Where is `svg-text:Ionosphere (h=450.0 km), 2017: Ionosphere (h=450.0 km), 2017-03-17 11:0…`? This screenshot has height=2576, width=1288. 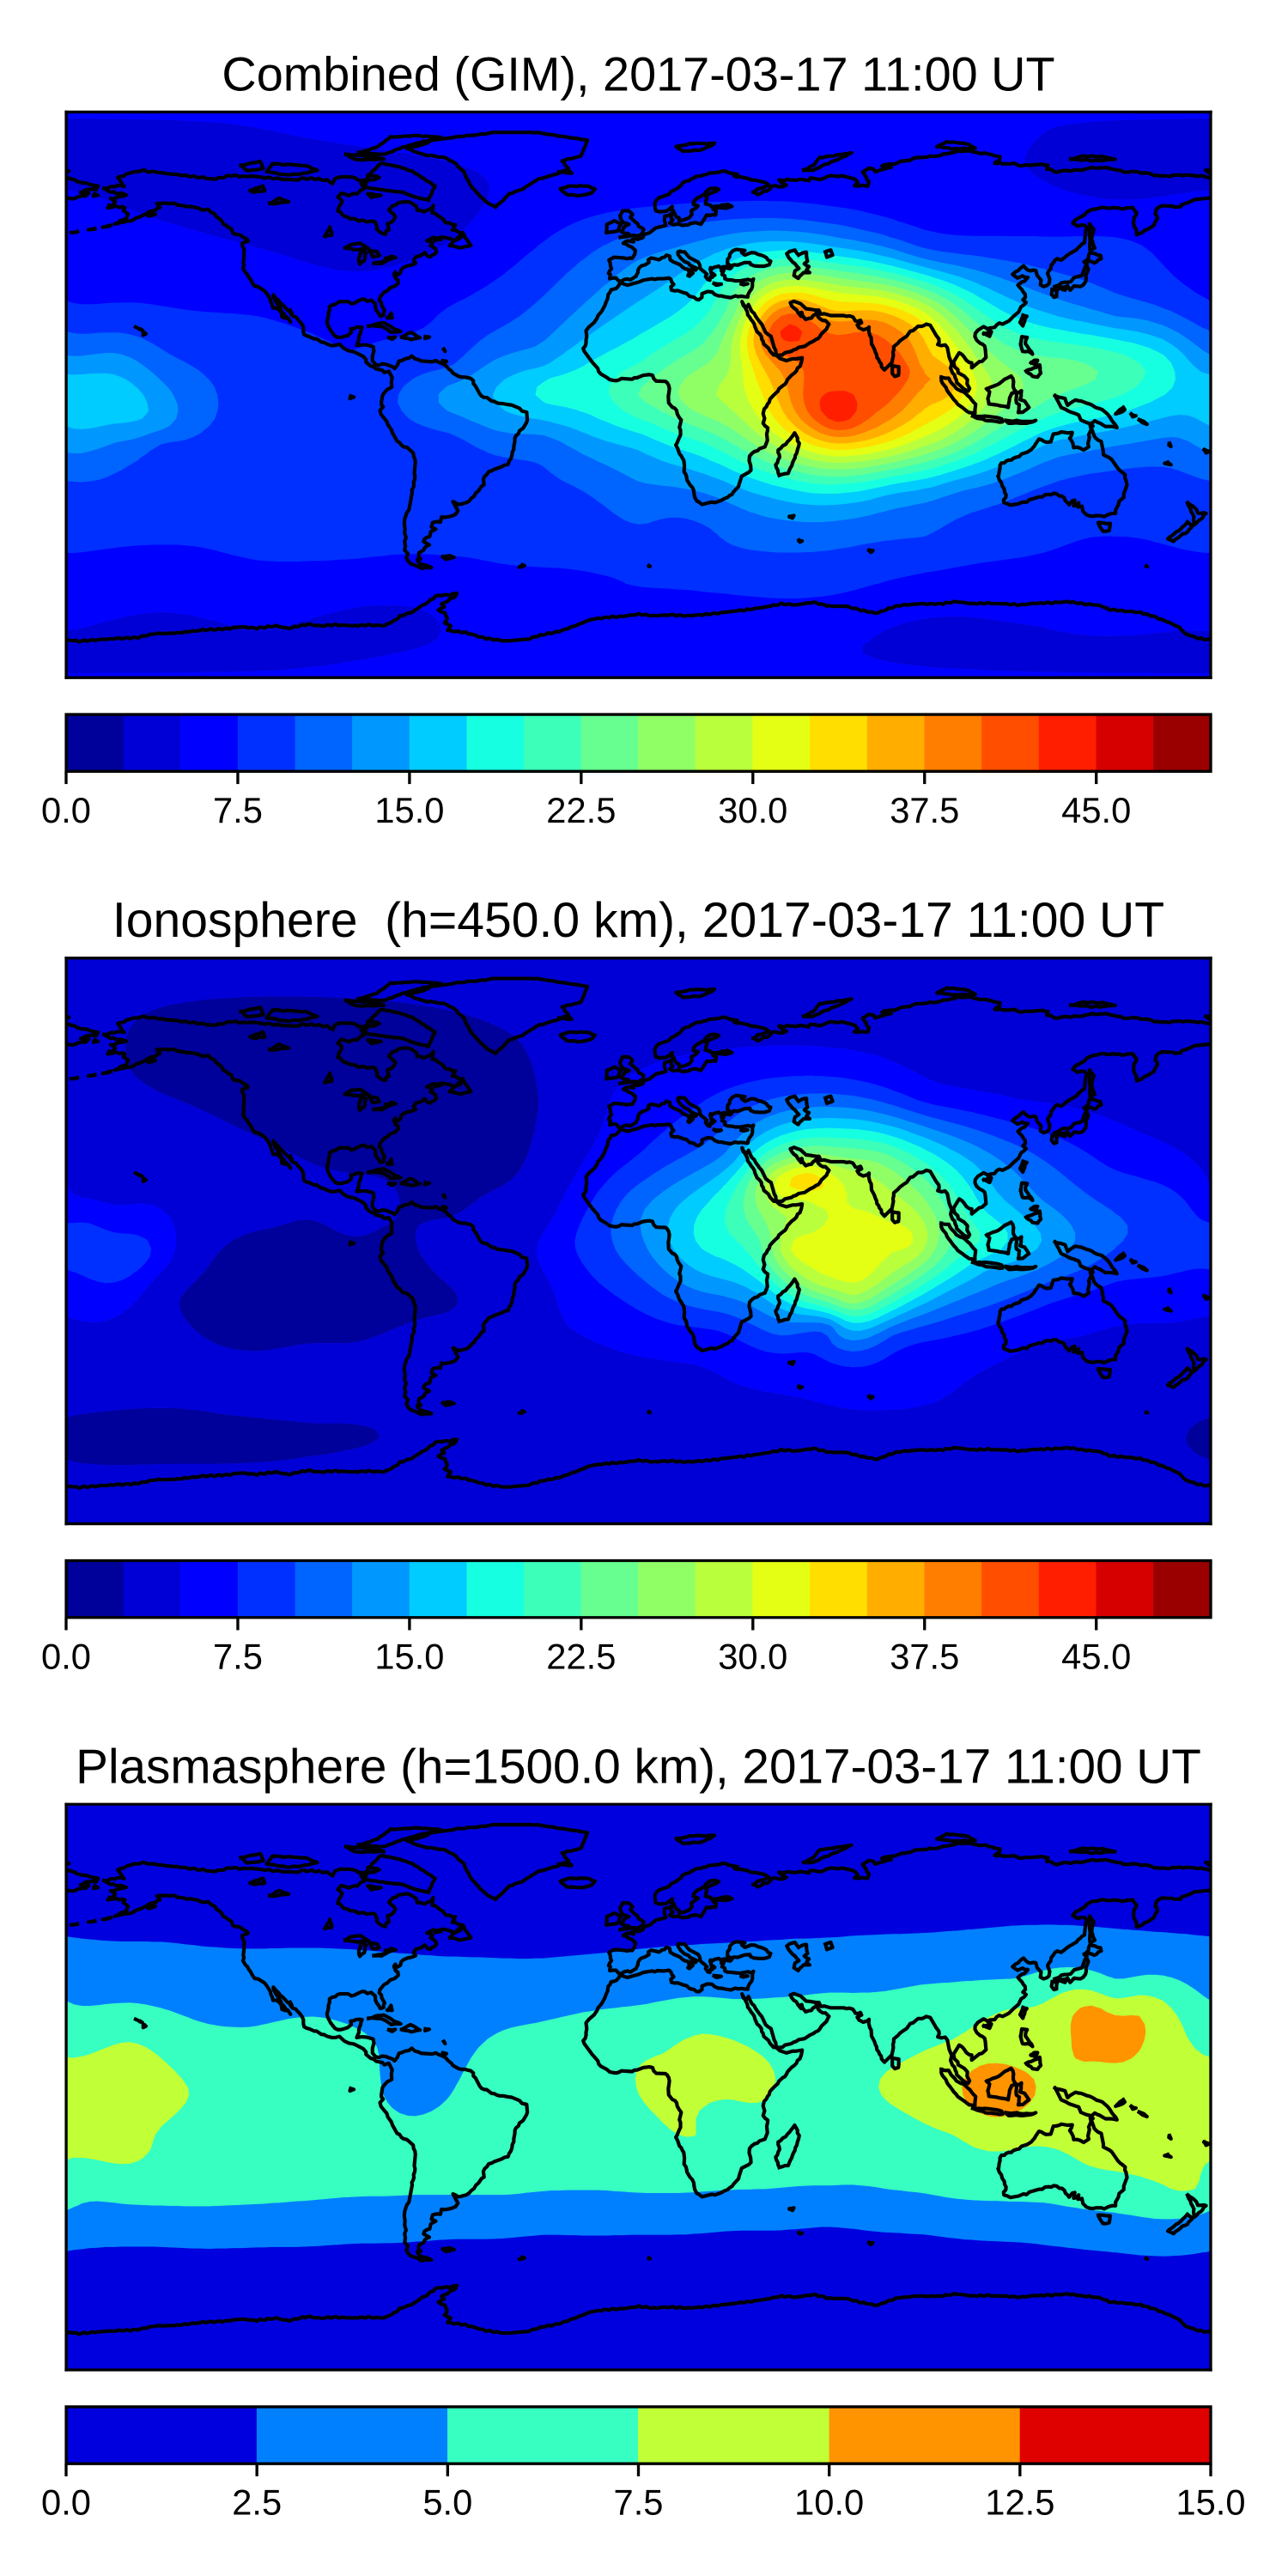
svg-text:Ionosphere (h=450.0 km), 2017: Ionosphere (h=450.0 km), 2017-03-17 11:0… is located at coordinates (638, 921).